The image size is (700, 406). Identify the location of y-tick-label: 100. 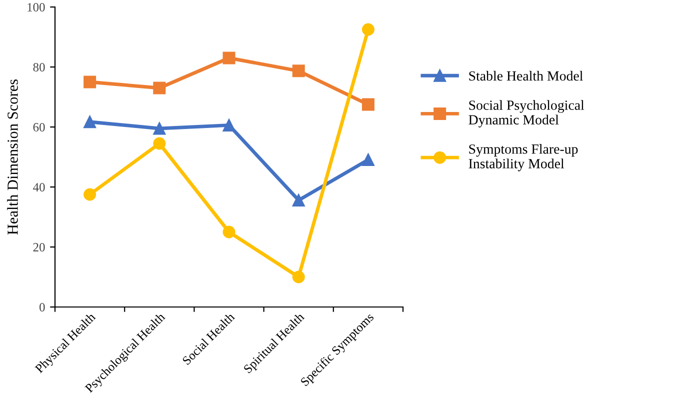
(36, 7).